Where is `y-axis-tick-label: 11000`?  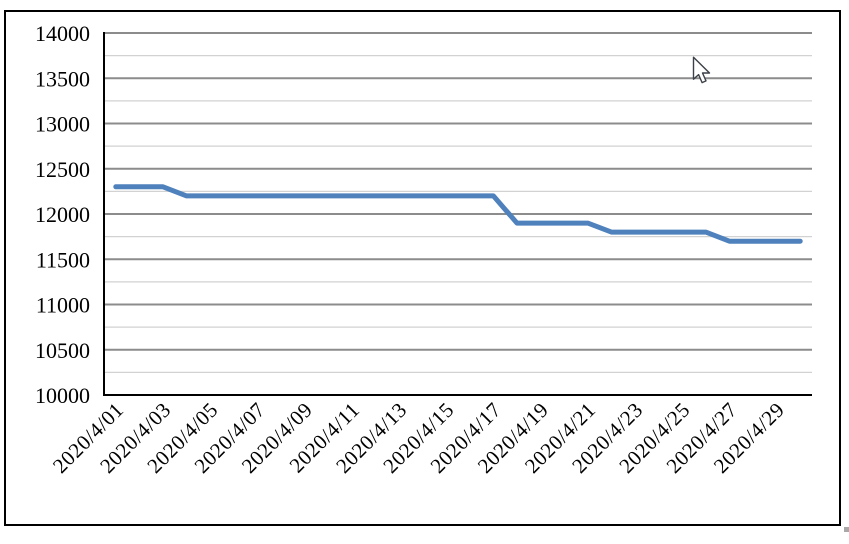
y-axis-tick-label: 11000 is located at coordinates (63, 305).